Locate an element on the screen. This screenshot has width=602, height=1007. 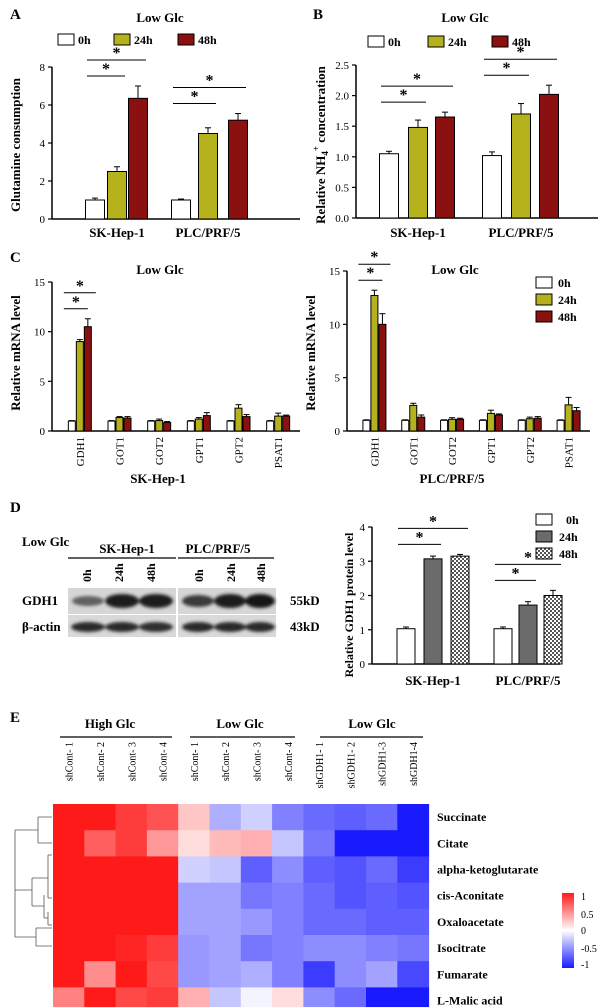
colorbar-tick: 0 is located at coordinates (583, 931).